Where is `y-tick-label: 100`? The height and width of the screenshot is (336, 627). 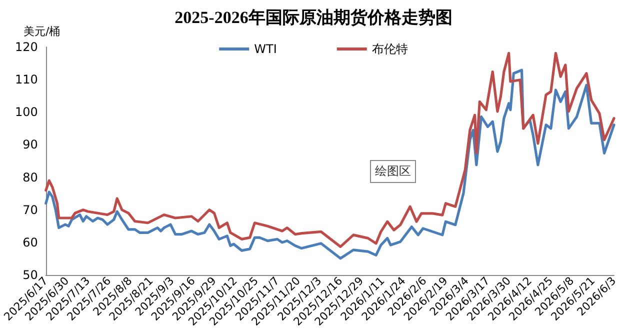 y-tick-label: 100 is located at coordinates (26, 112).